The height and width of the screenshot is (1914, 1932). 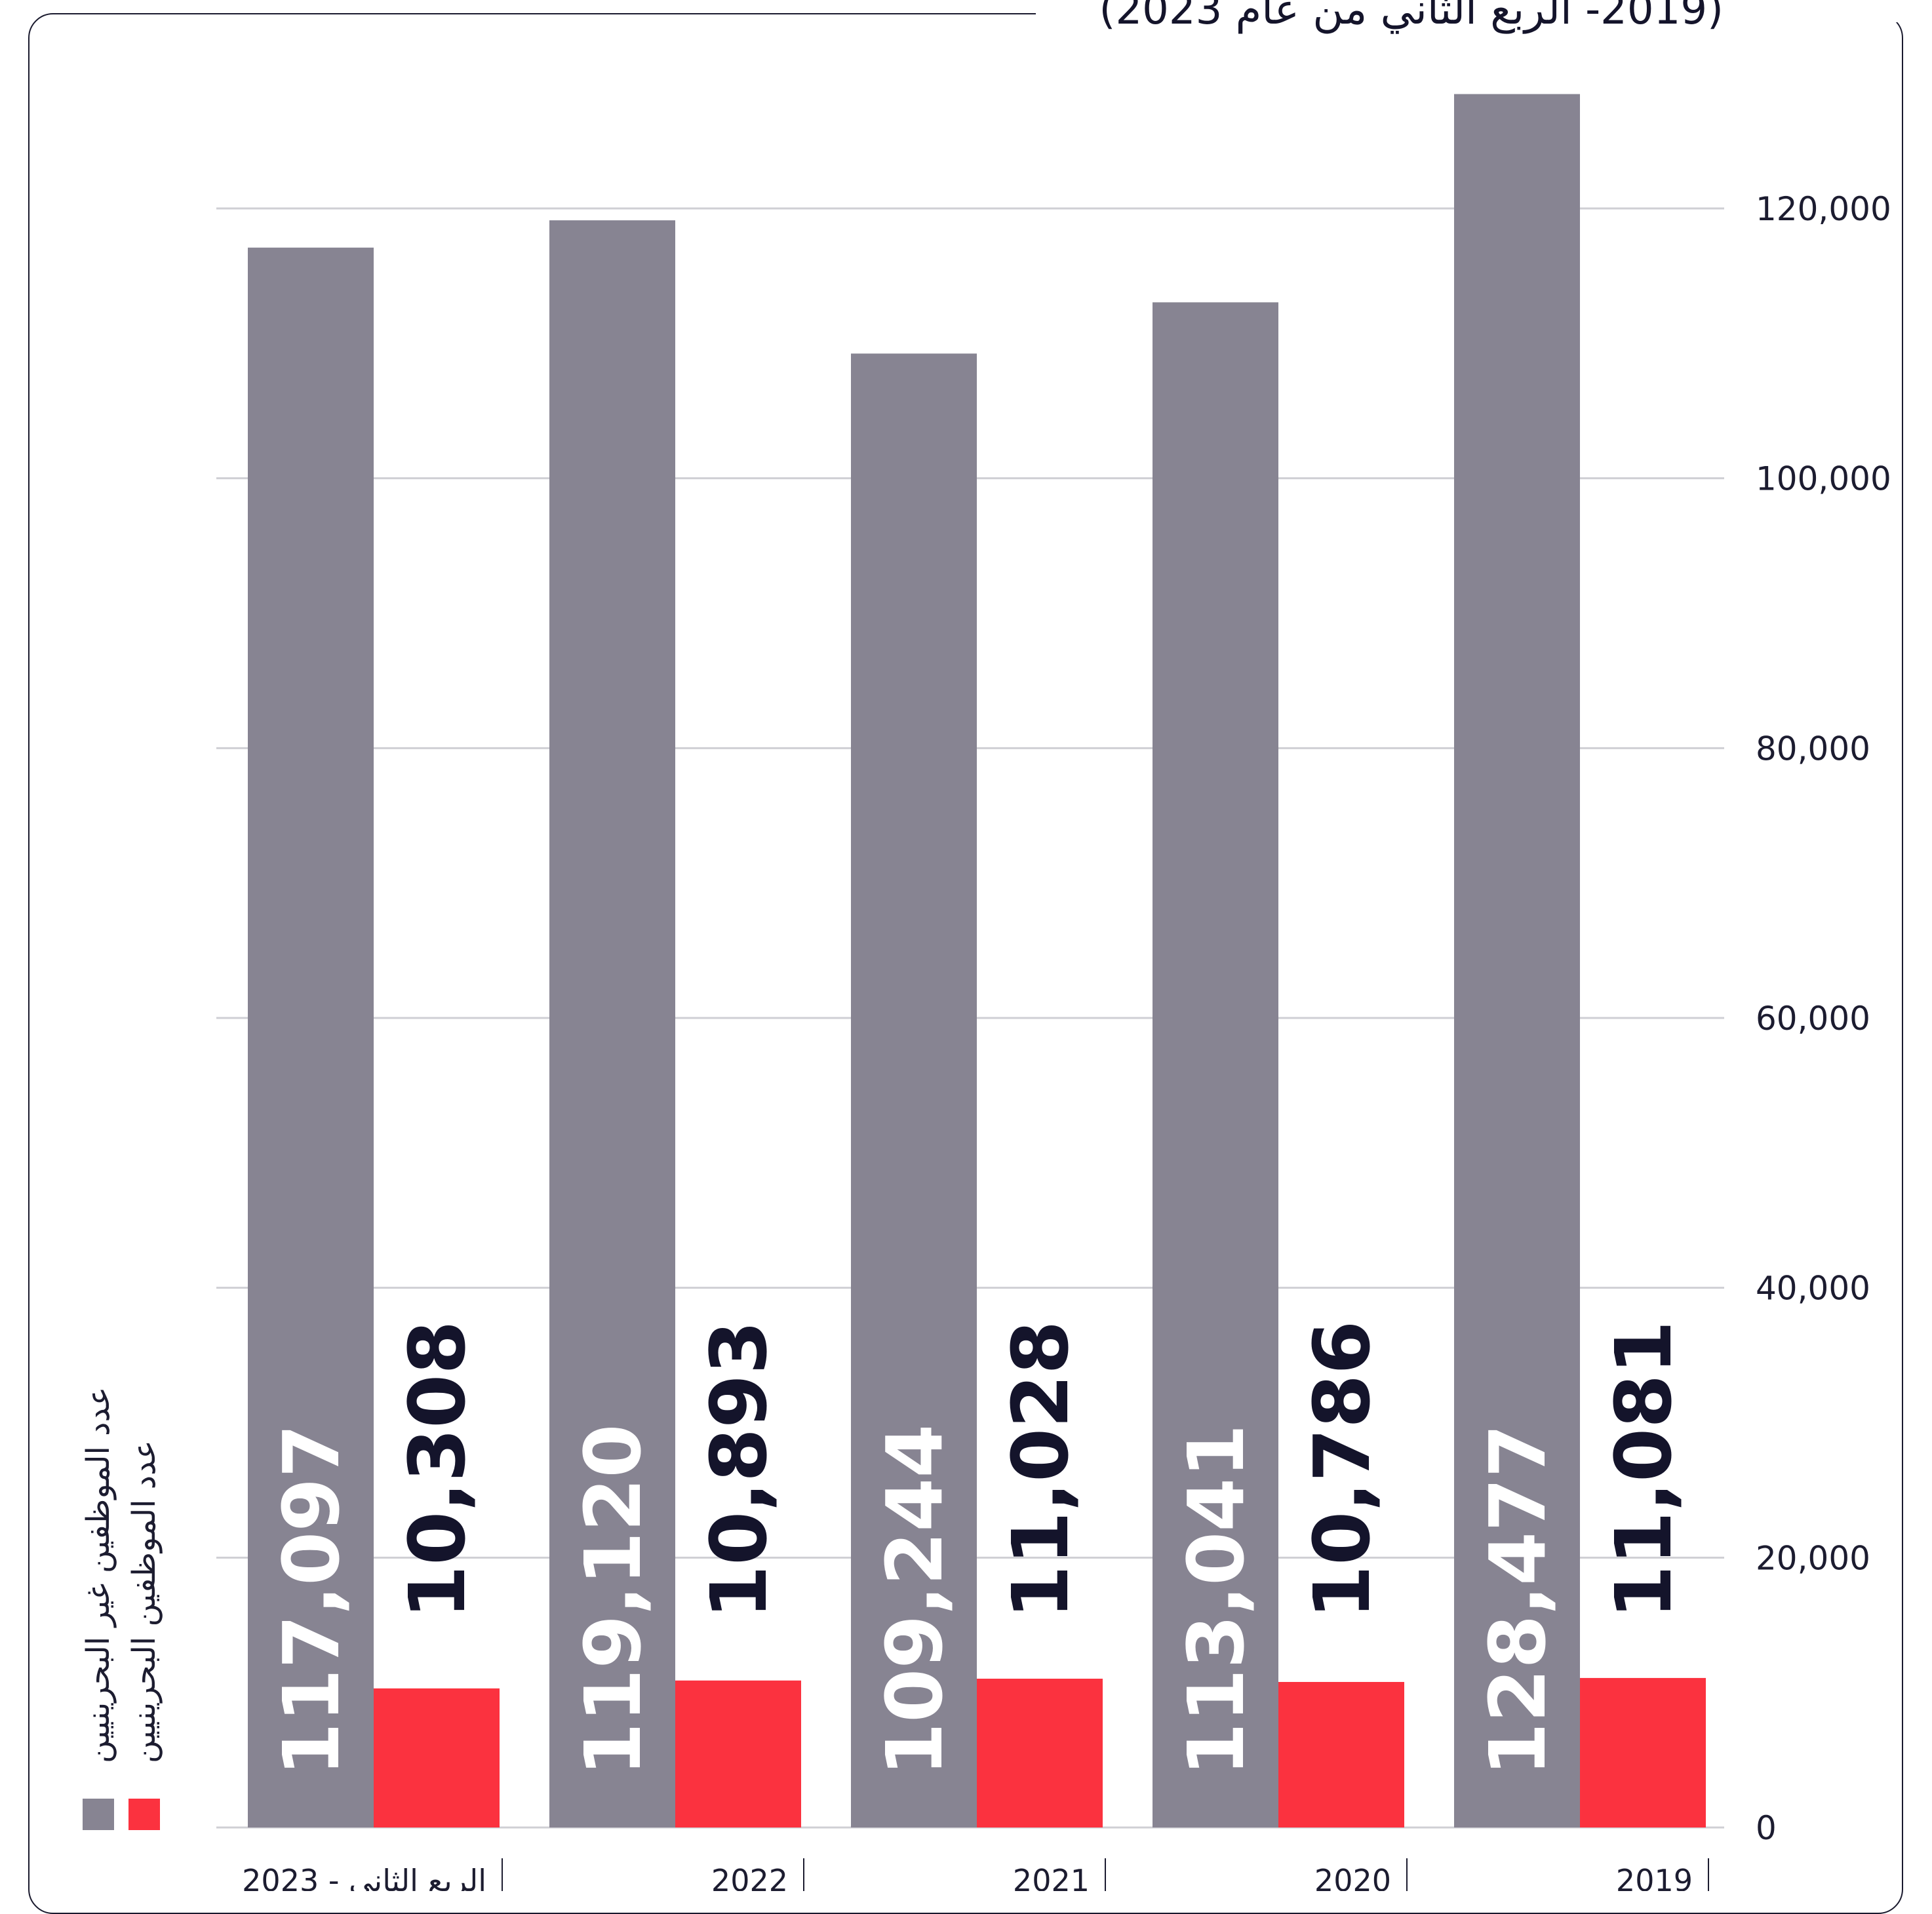 What do you see at coordinates (144, 1601) in the screenshot?
I see `legend-label-bahraini: عدد الموظفين البحرينيين` at bounding box center [144, 1601].